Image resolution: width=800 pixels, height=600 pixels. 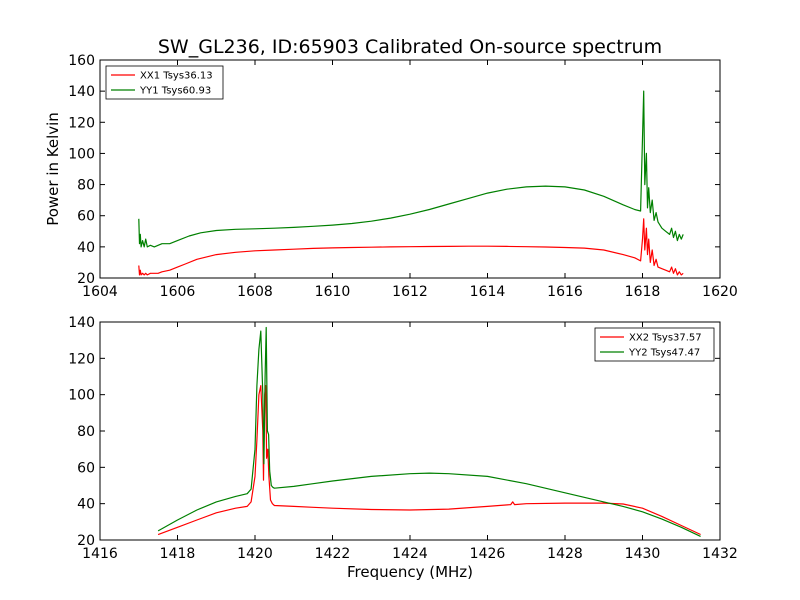 I want to click on x-tick-label: 1612, so click(x=410, y=292).